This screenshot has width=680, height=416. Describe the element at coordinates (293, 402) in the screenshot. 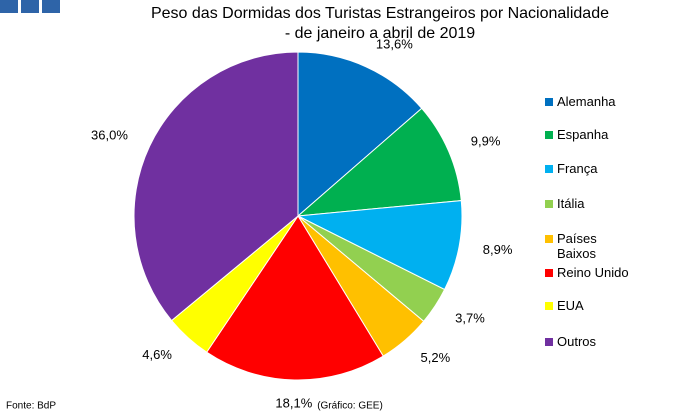

I see `data-label: 18,1%` at that location.